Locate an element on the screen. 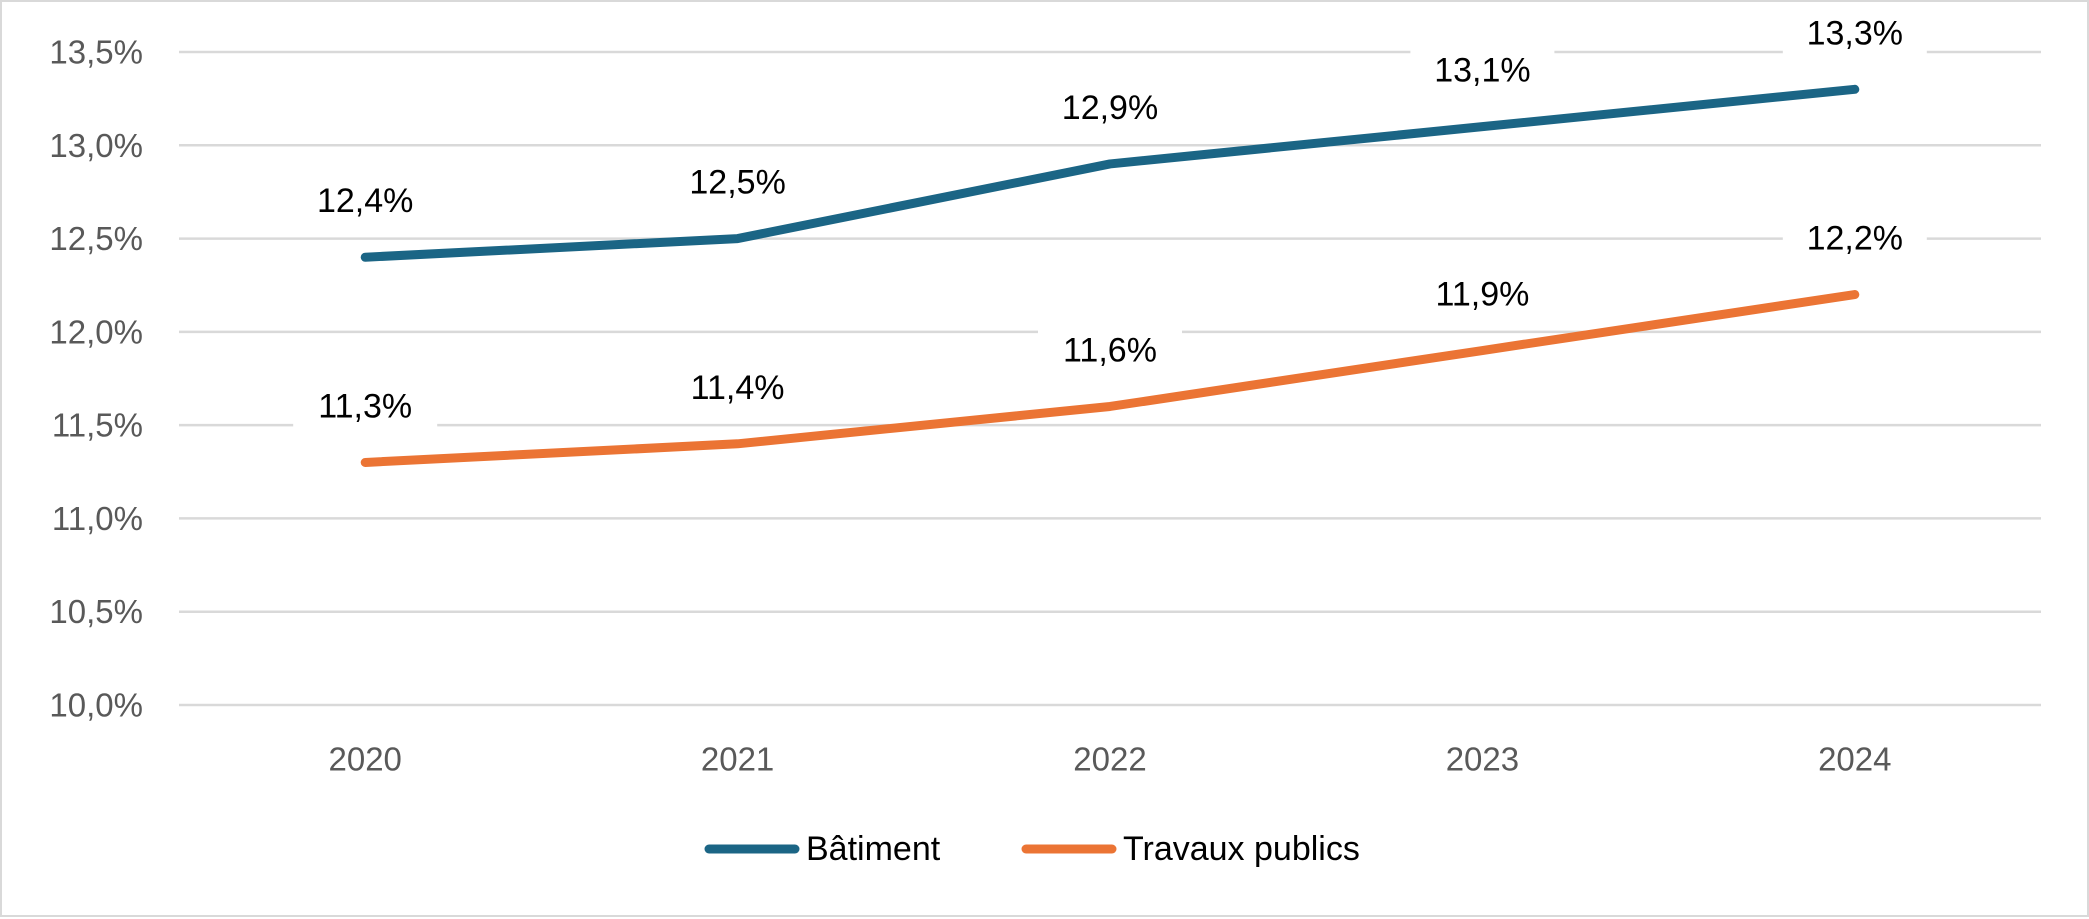 The image size is (2089, 919). data-label: 12,2% is located at coordinates (1855, 239).